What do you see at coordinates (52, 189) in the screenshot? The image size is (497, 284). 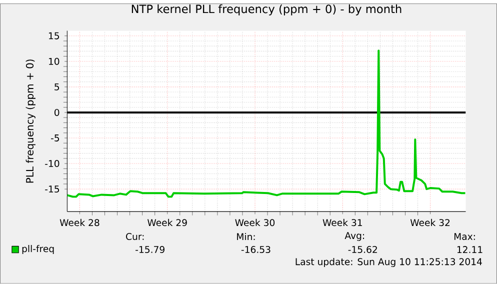 I see `y-tick-label: -15` at bounding box center [52, 189].